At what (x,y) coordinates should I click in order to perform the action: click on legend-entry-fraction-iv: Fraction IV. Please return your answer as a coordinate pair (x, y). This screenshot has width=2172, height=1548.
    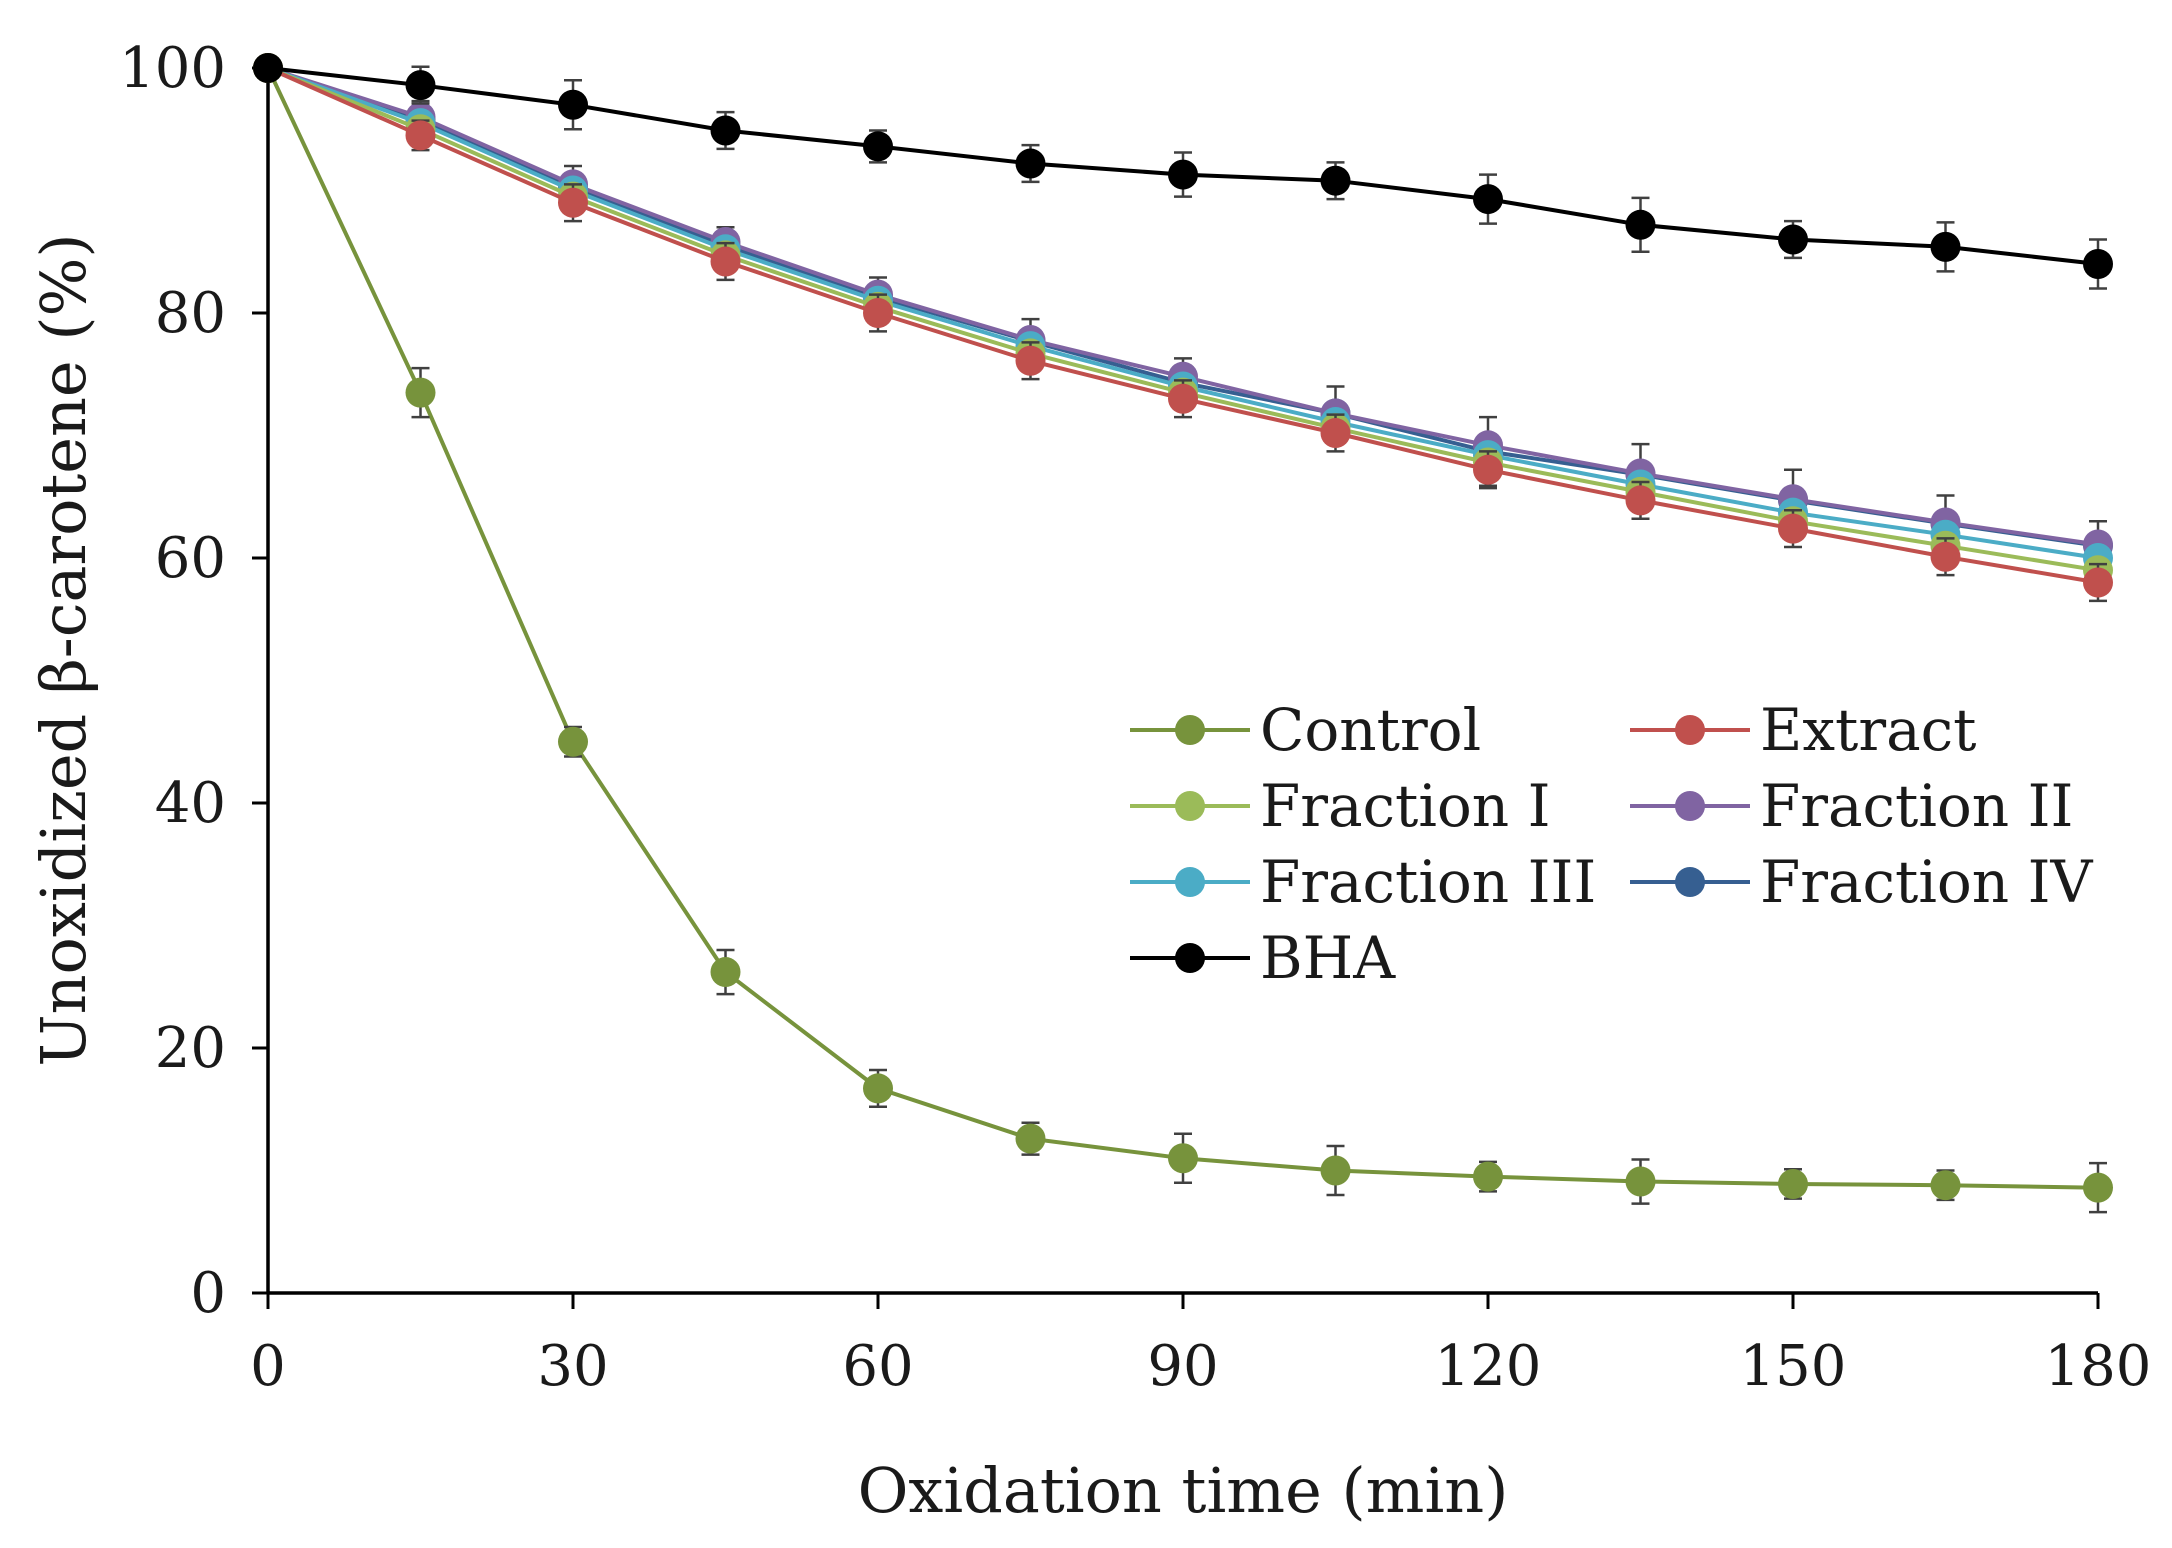
    Looking at the image, I should click on (1862, 882).